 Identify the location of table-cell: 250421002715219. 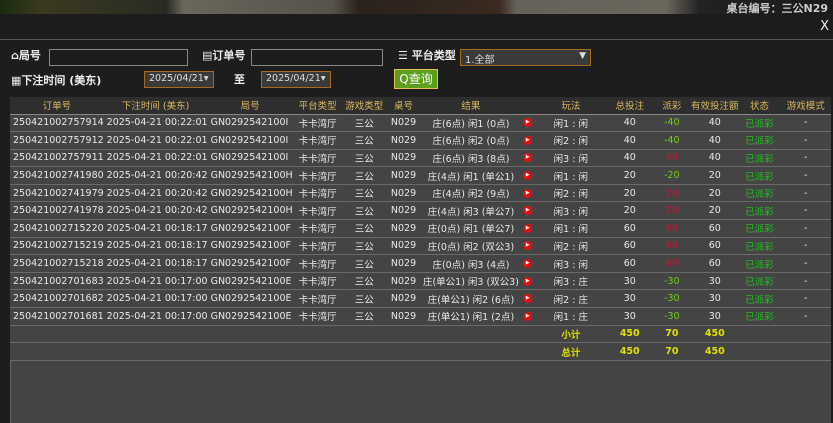
(57, 246).